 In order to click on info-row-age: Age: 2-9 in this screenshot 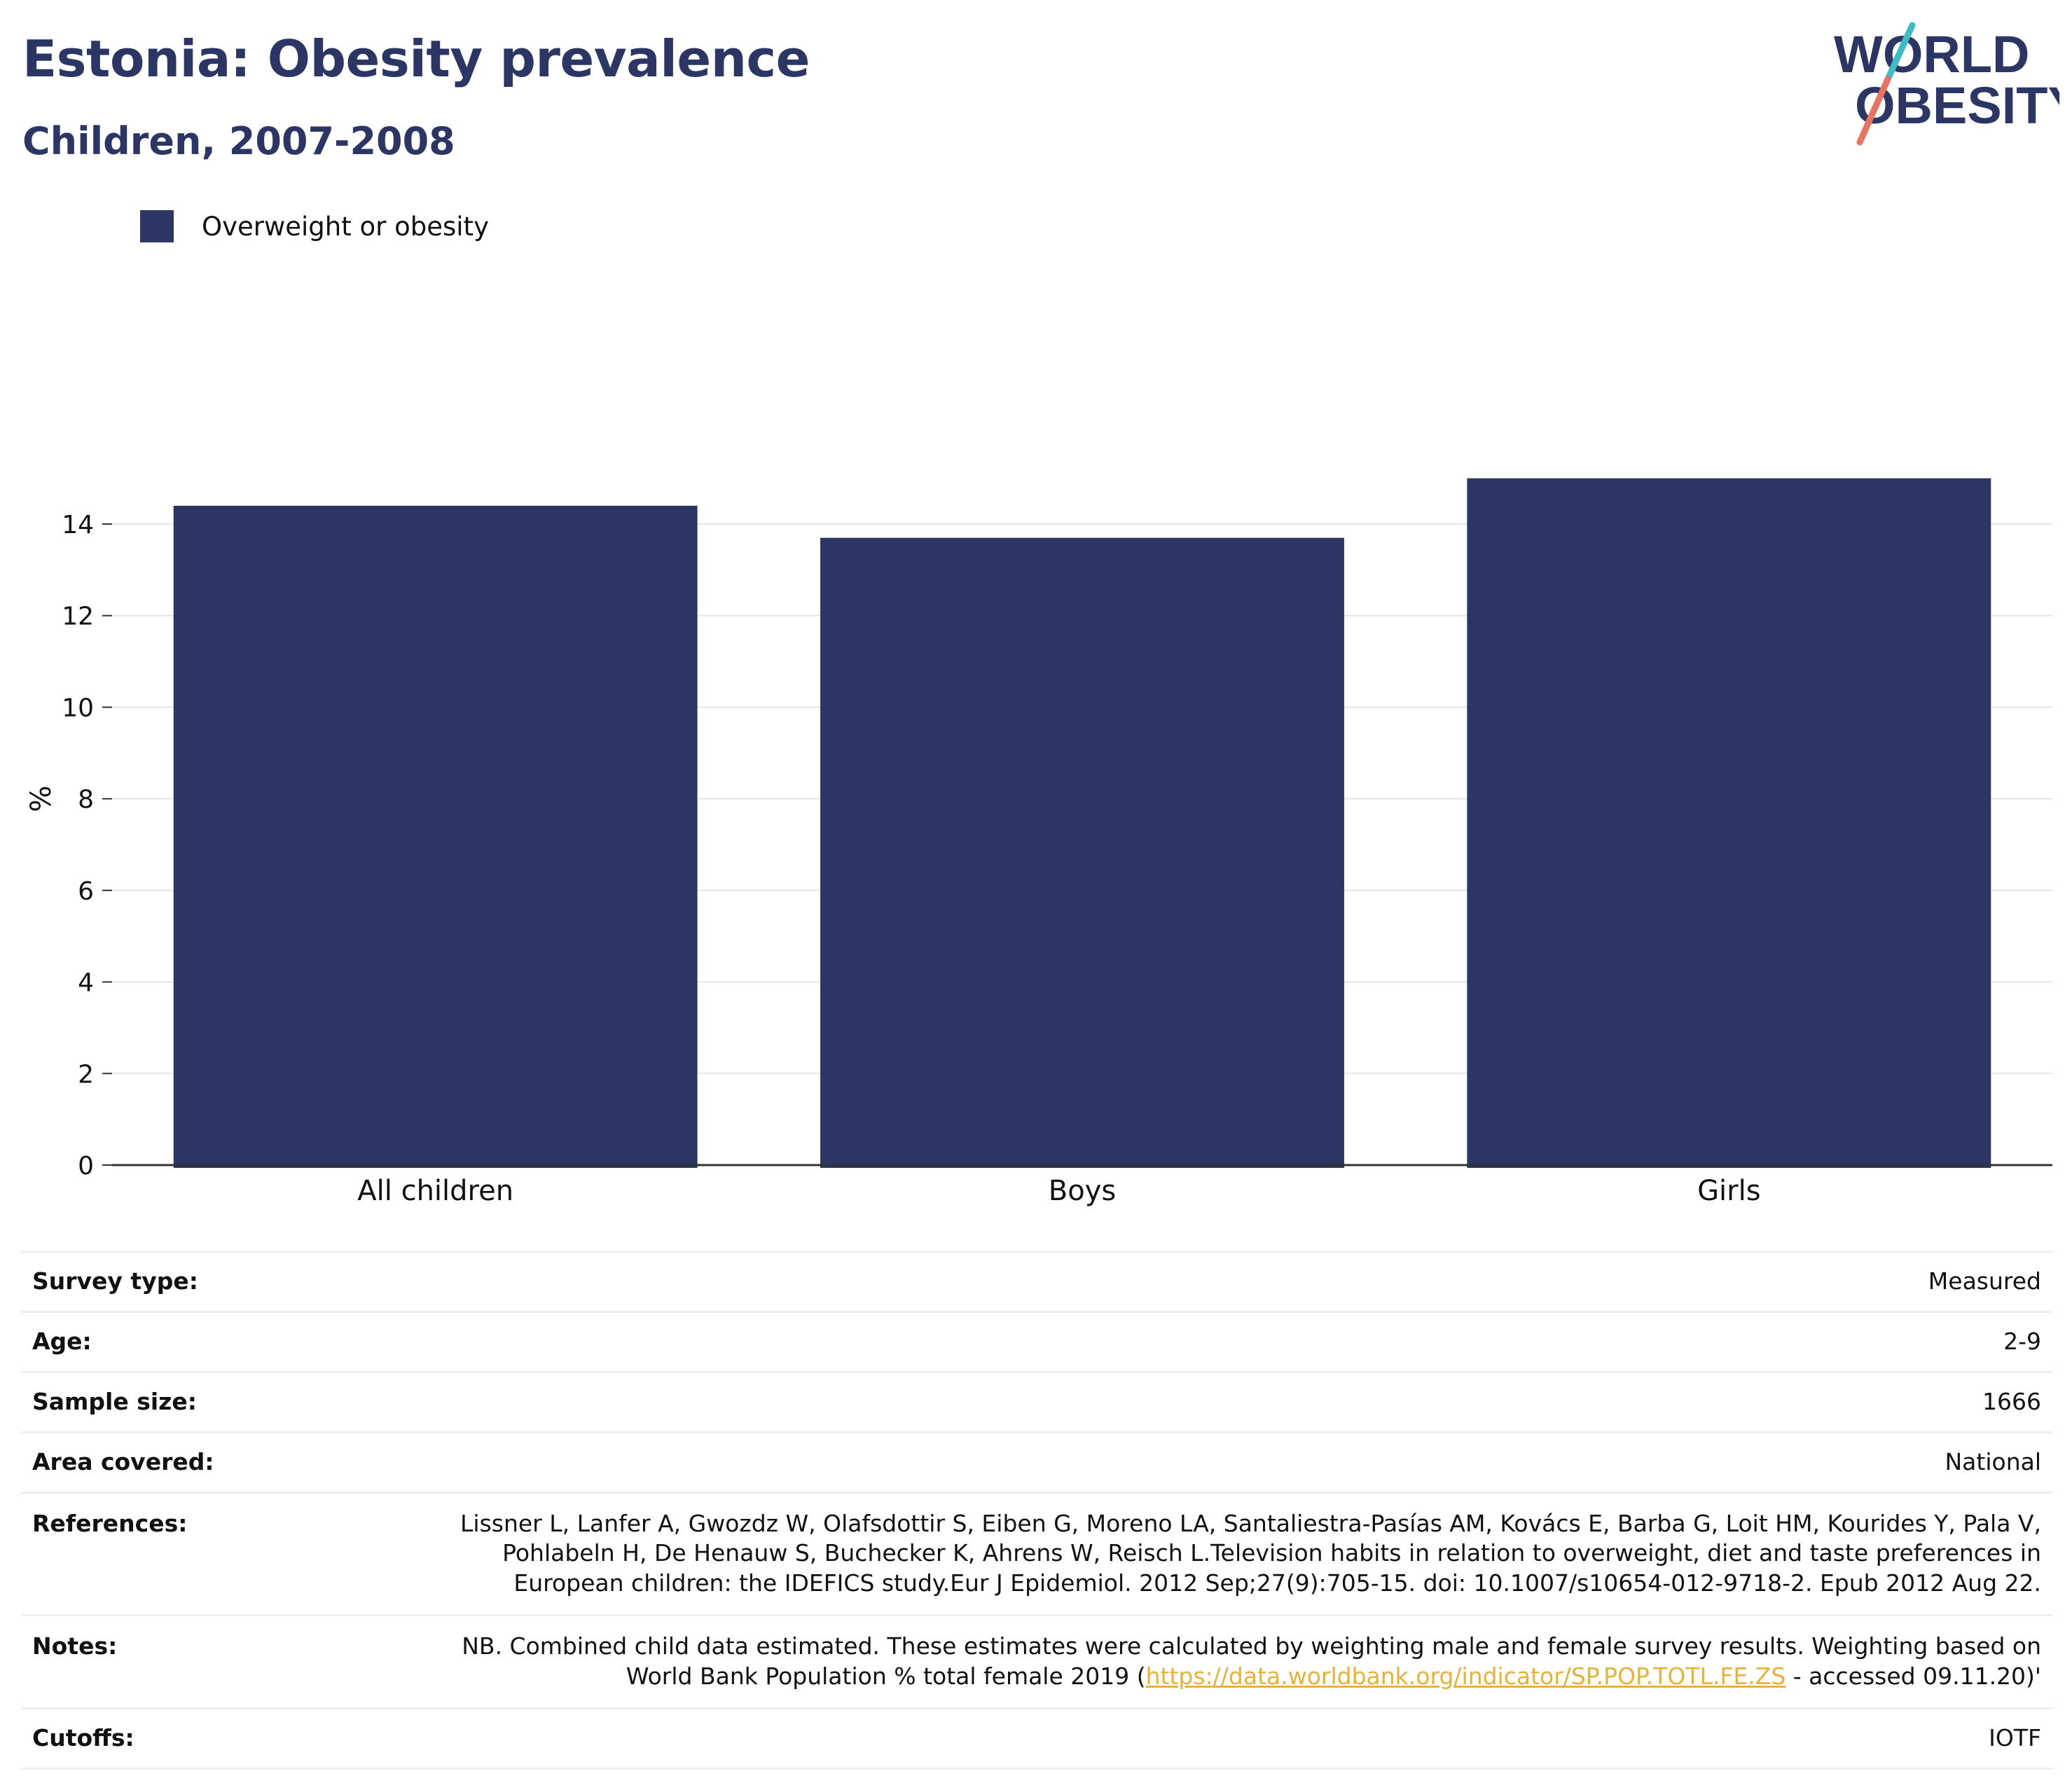, I will do `click(1037, 1341)`.